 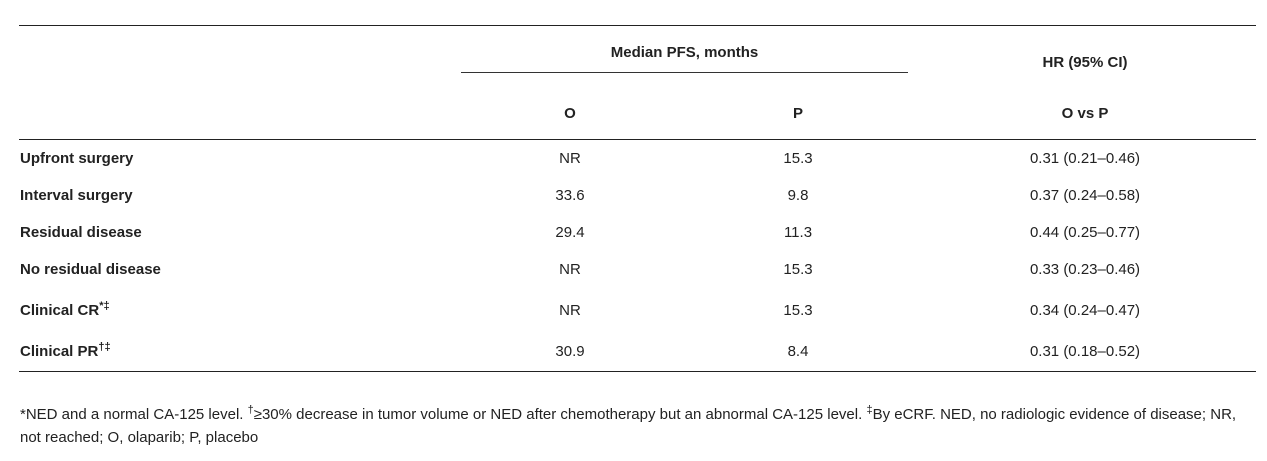 I want to click on row-label: Upfront surgery, so click(x=77, y=158).